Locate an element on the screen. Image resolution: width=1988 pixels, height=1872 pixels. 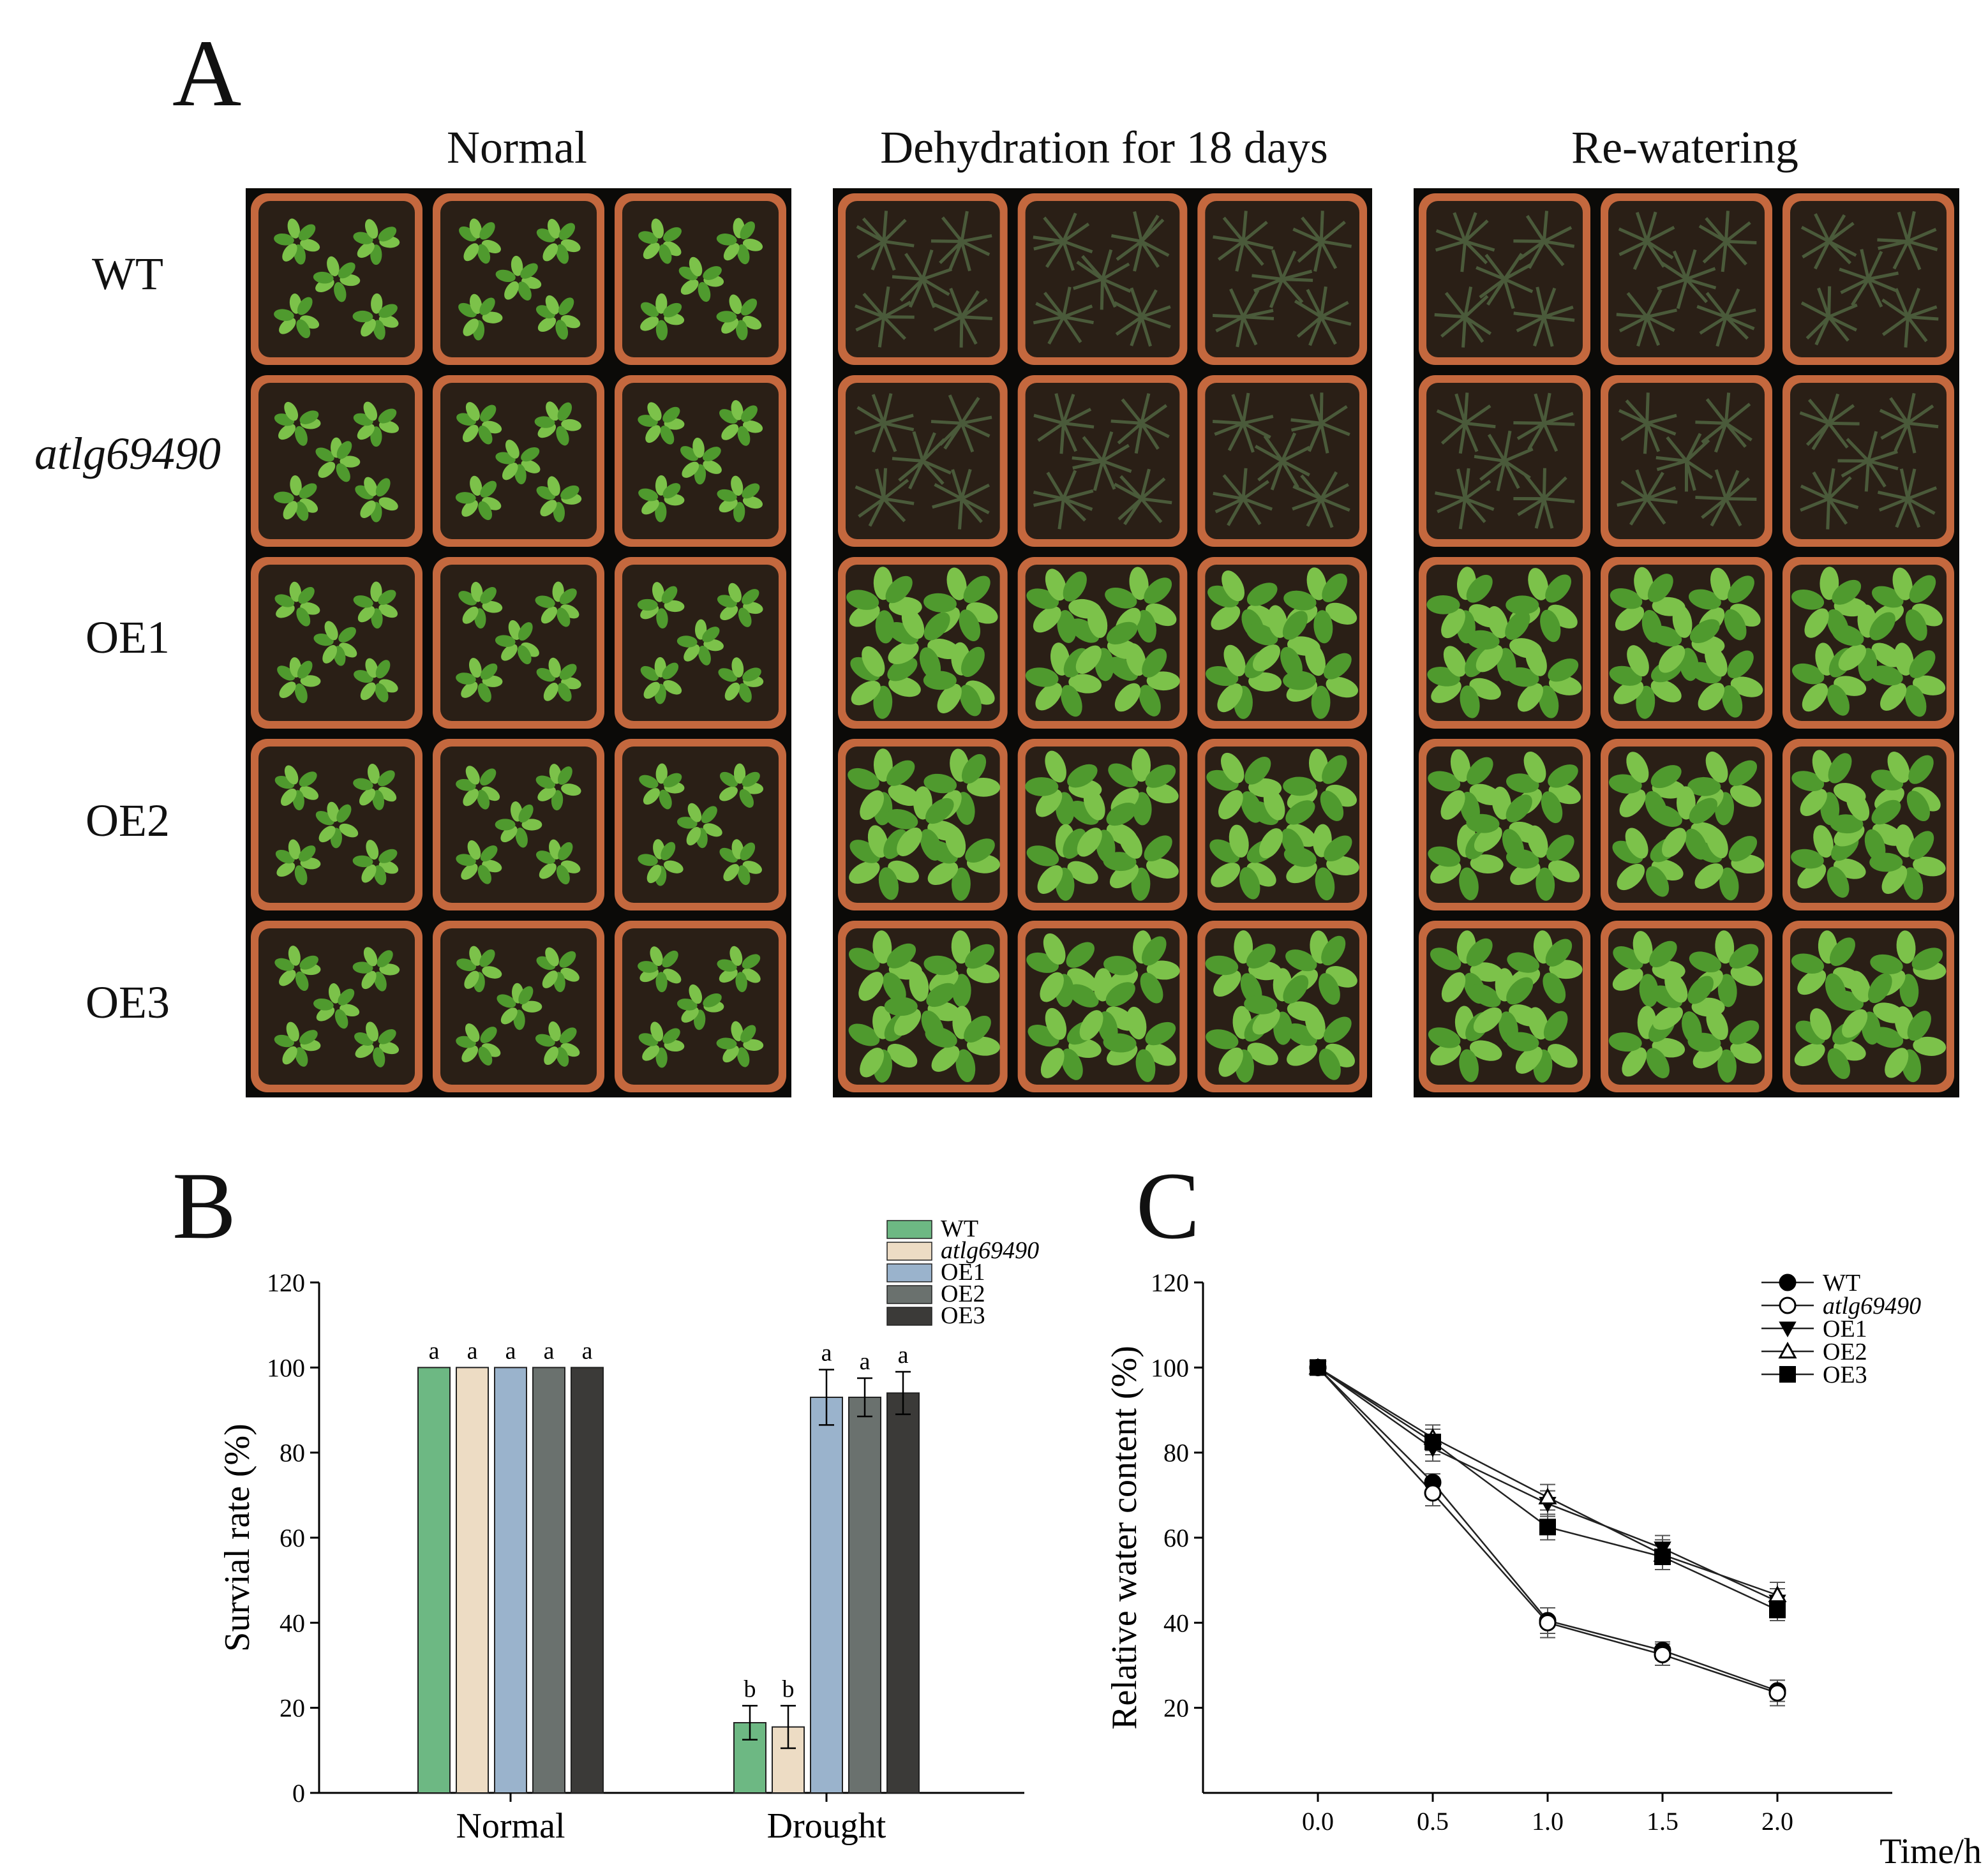
legend-swatch is located at coordinates (909, 1294).